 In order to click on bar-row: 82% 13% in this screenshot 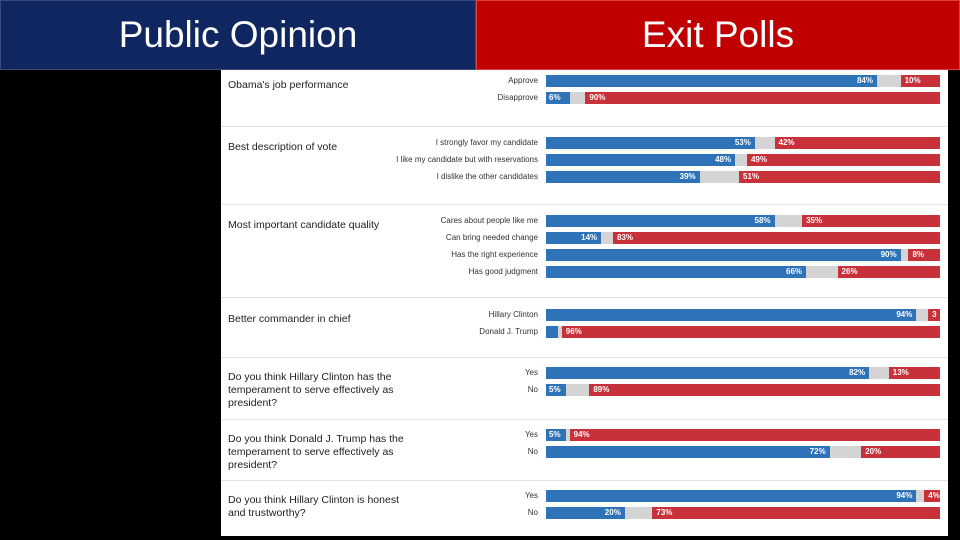, I will do `click(743, 373)`.